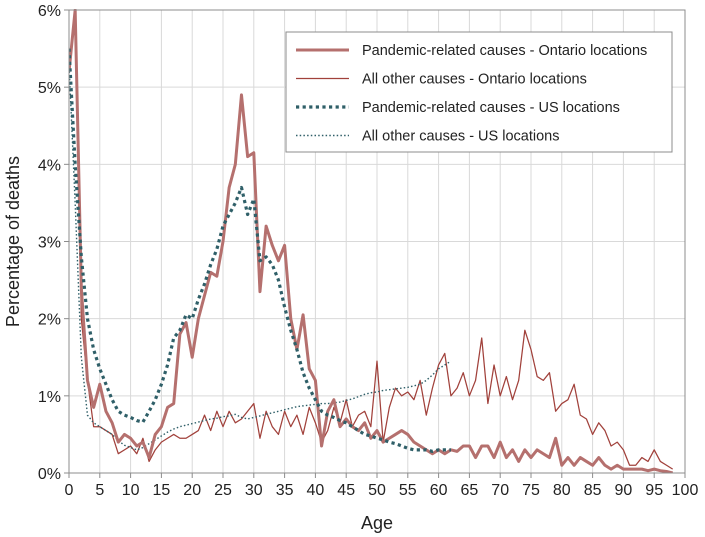 Image resolution: width=705 pixels, height=537 pixels. I want to click on y-tick-label: 4%, so click(49, 165).